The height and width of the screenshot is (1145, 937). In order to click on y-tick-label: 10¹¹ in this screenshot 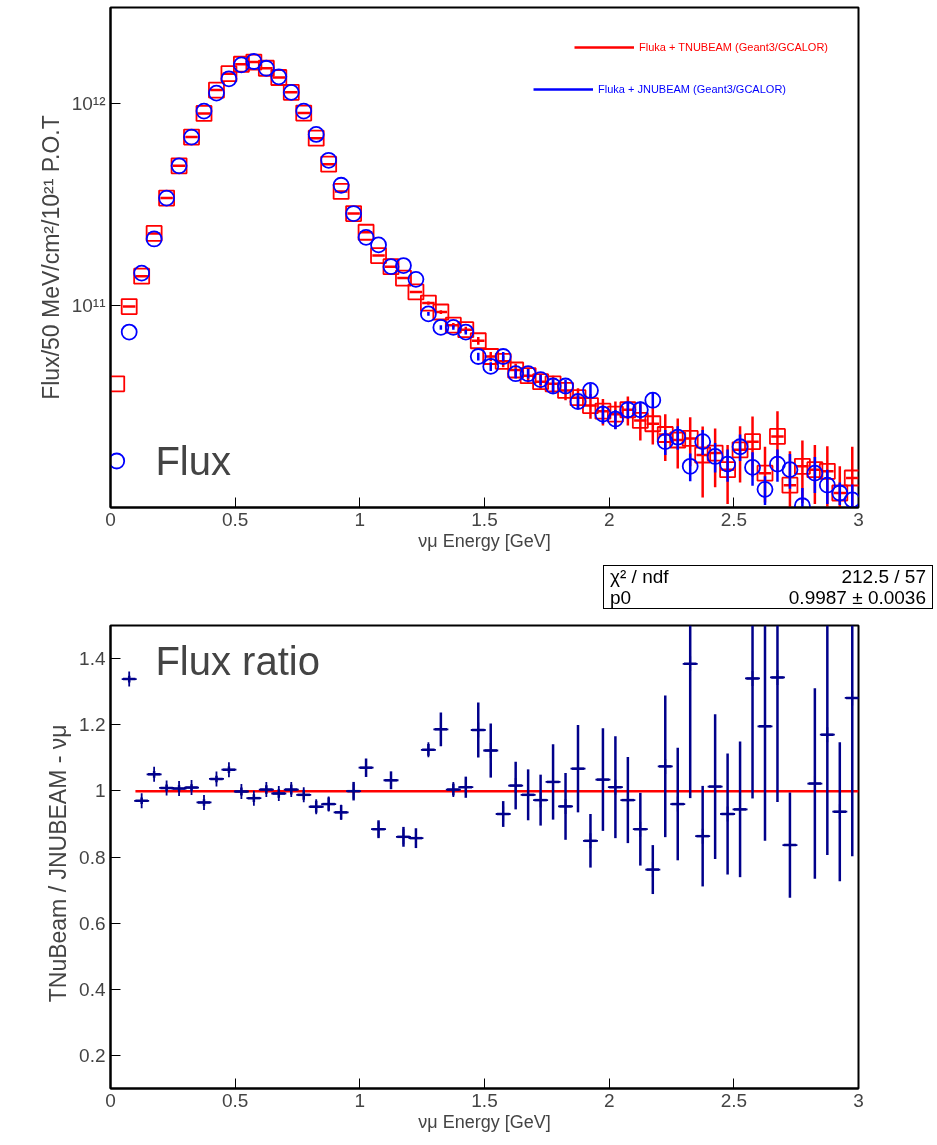, I will do `click(88, 306)`.